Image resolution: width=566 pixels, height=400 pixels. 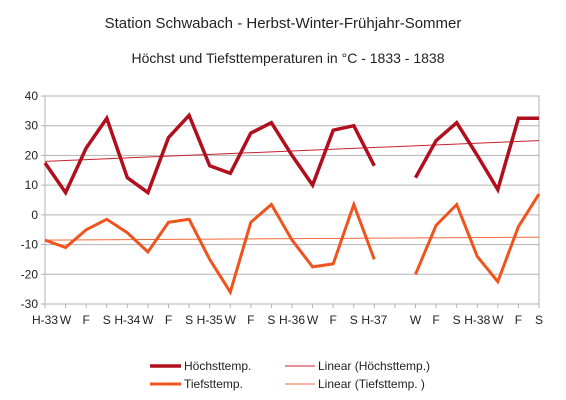 What do you see at coordinates (30, 200) in the screenshot?
I see `y-axis-ticks: -30 -20 -10 0 10 20 30 40` at bounding box center [30, 200].